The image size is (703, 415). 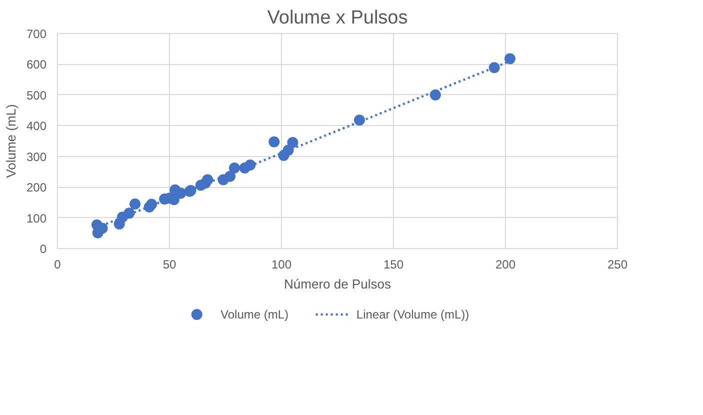 I want to click on x-tick-label: 200, so click(x=505, y=265).